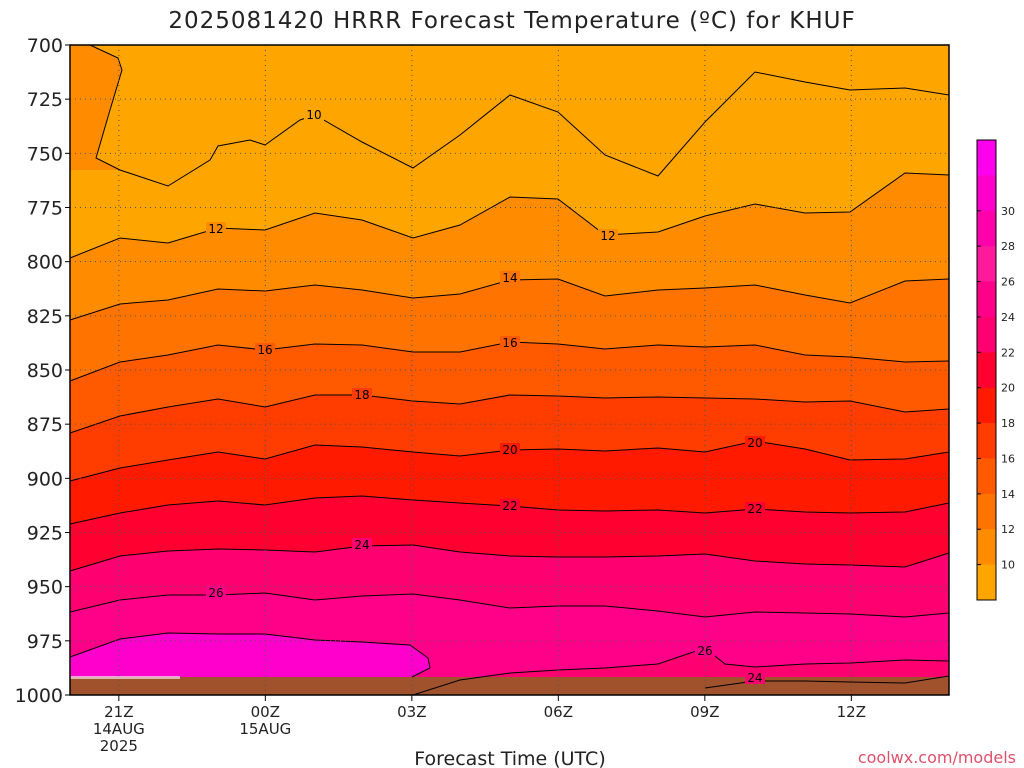  What do you see at coordinates (215, 593) in the screenshot?
I see `contour-label-26: 26` at bounding box center [215, 593].